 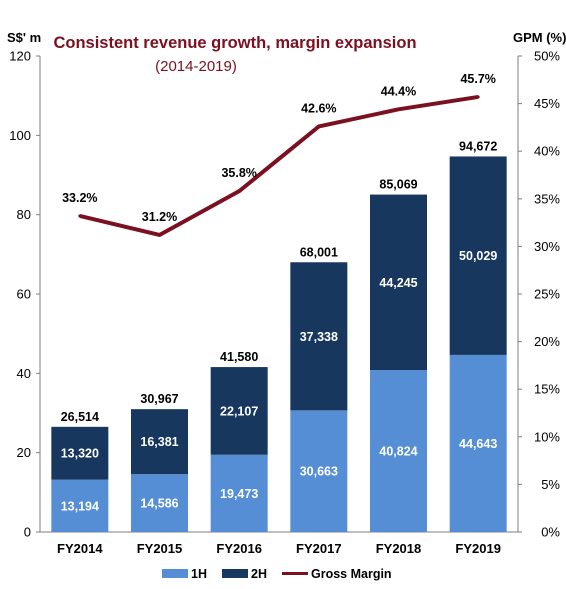 I want to click on right-tick-label: 15%, so click(x=547, y=389).